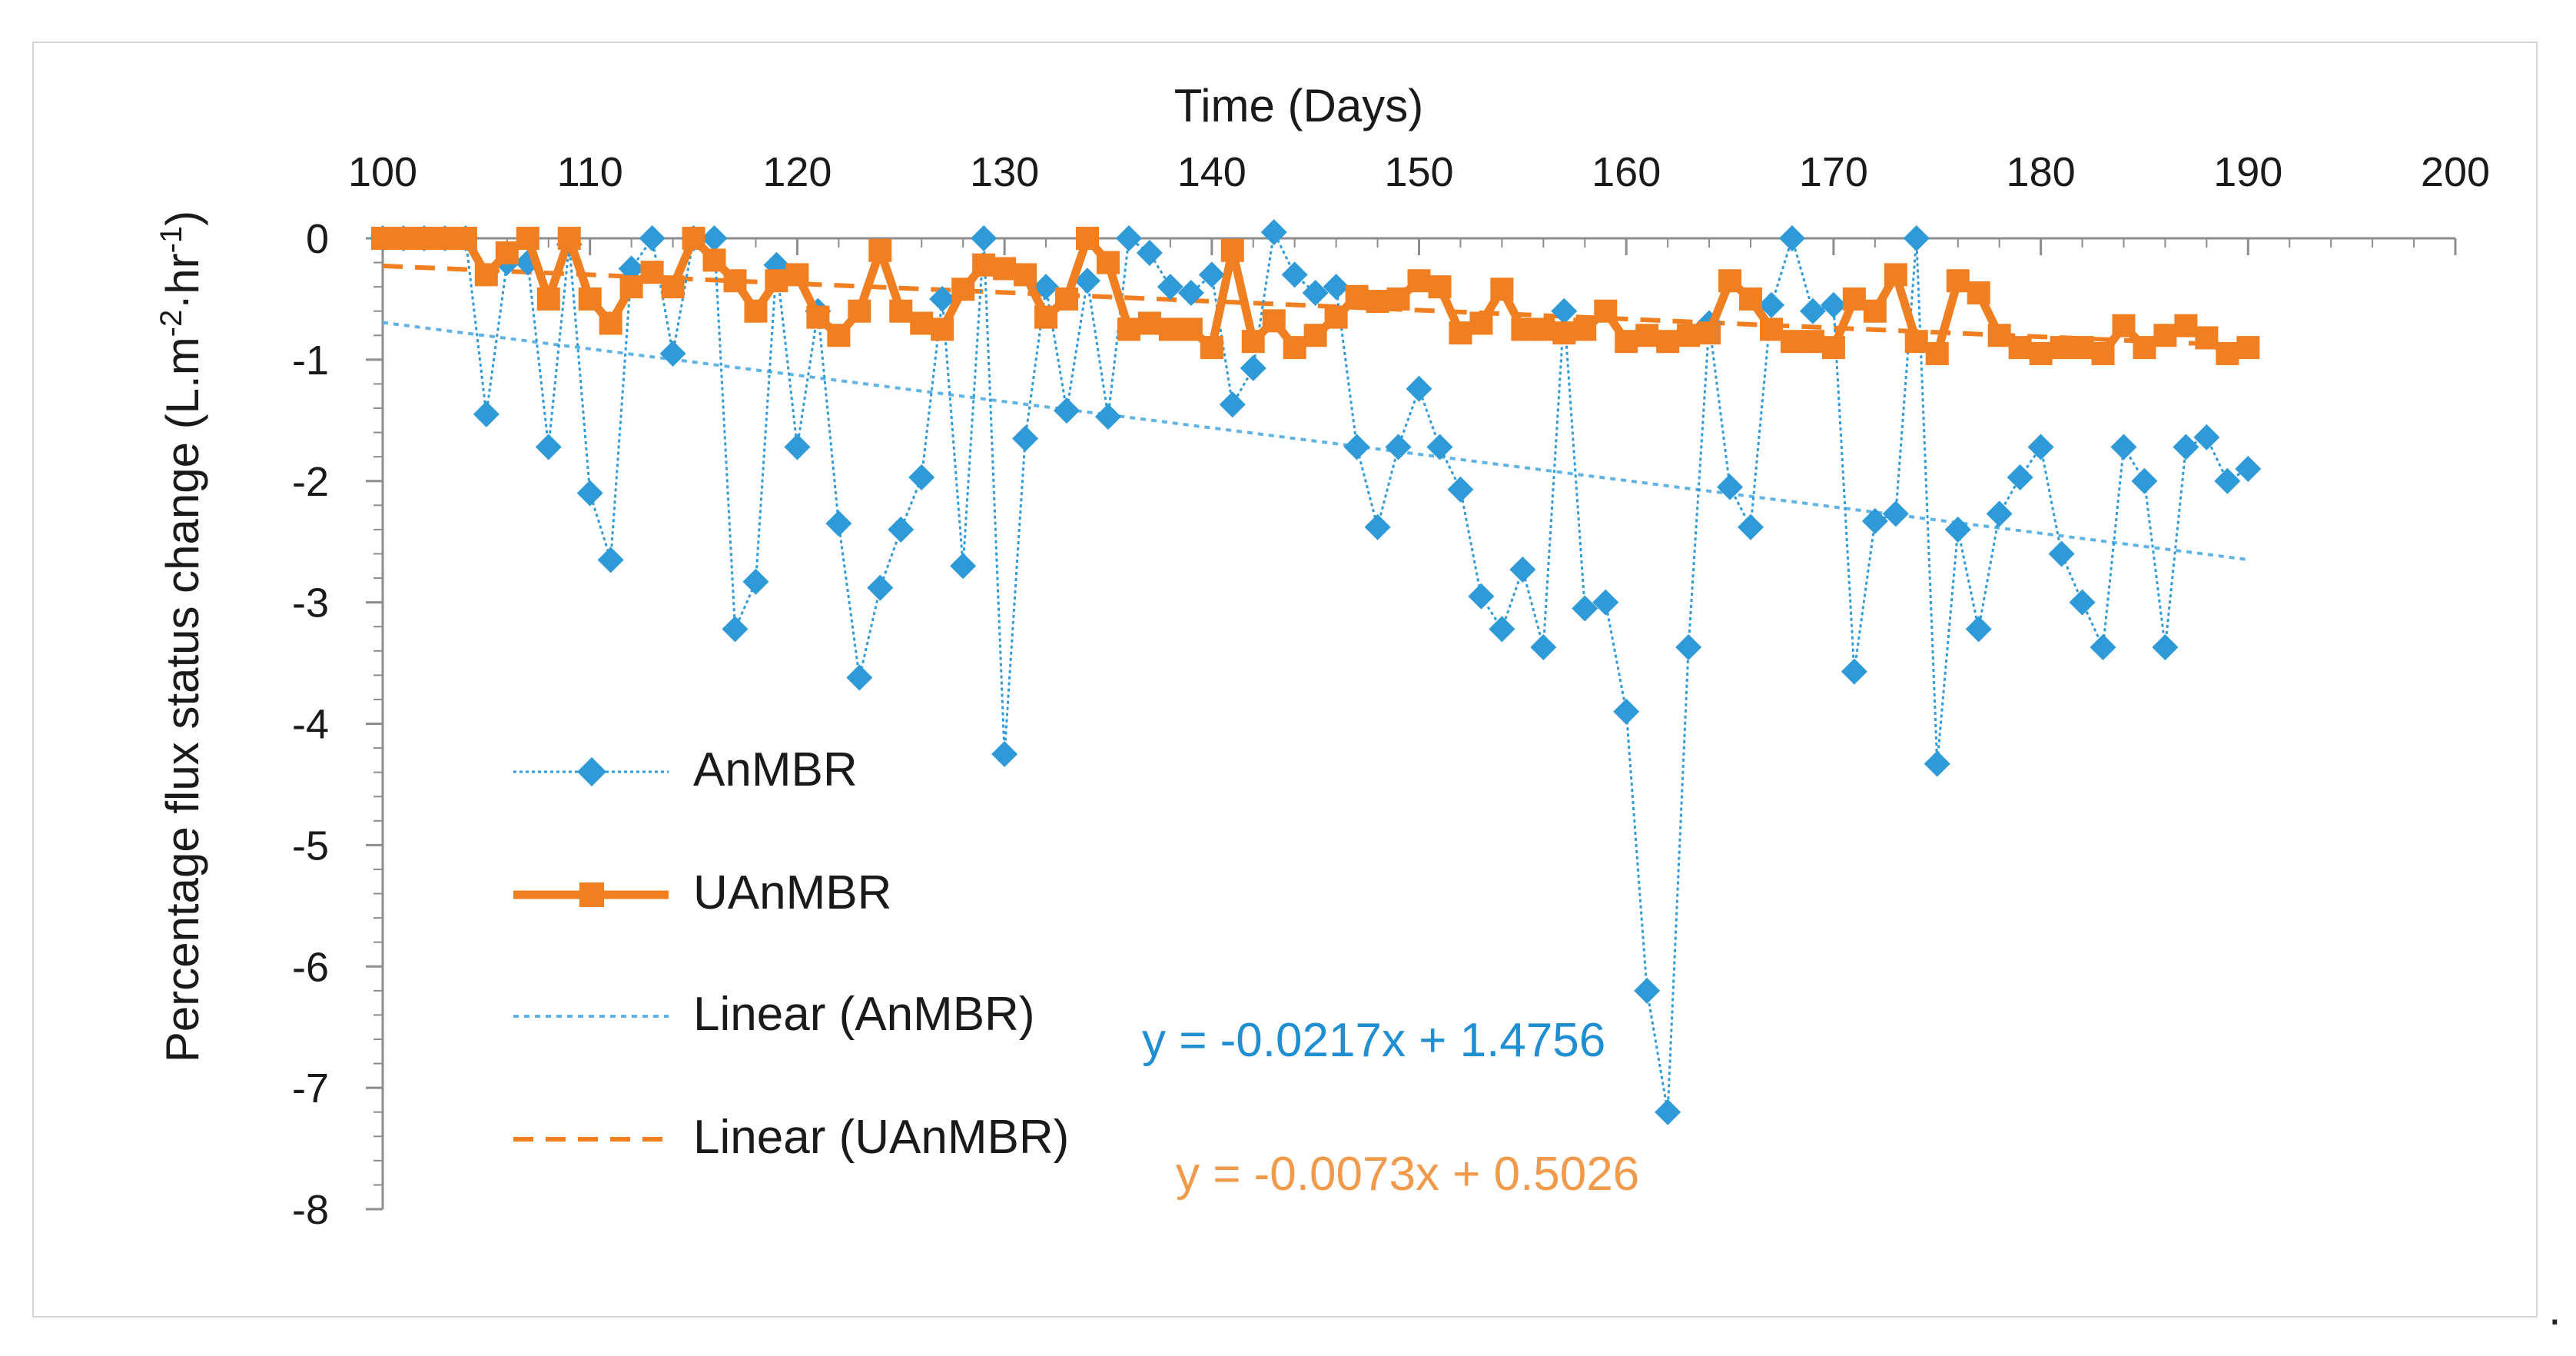 Image resolution: width=2576 pixels, height=1356 pixels. What do you see at coordinates (797, 172) in the screenshot?
I see `x-tick-label-120: 120` at bounding box center [797, 172].